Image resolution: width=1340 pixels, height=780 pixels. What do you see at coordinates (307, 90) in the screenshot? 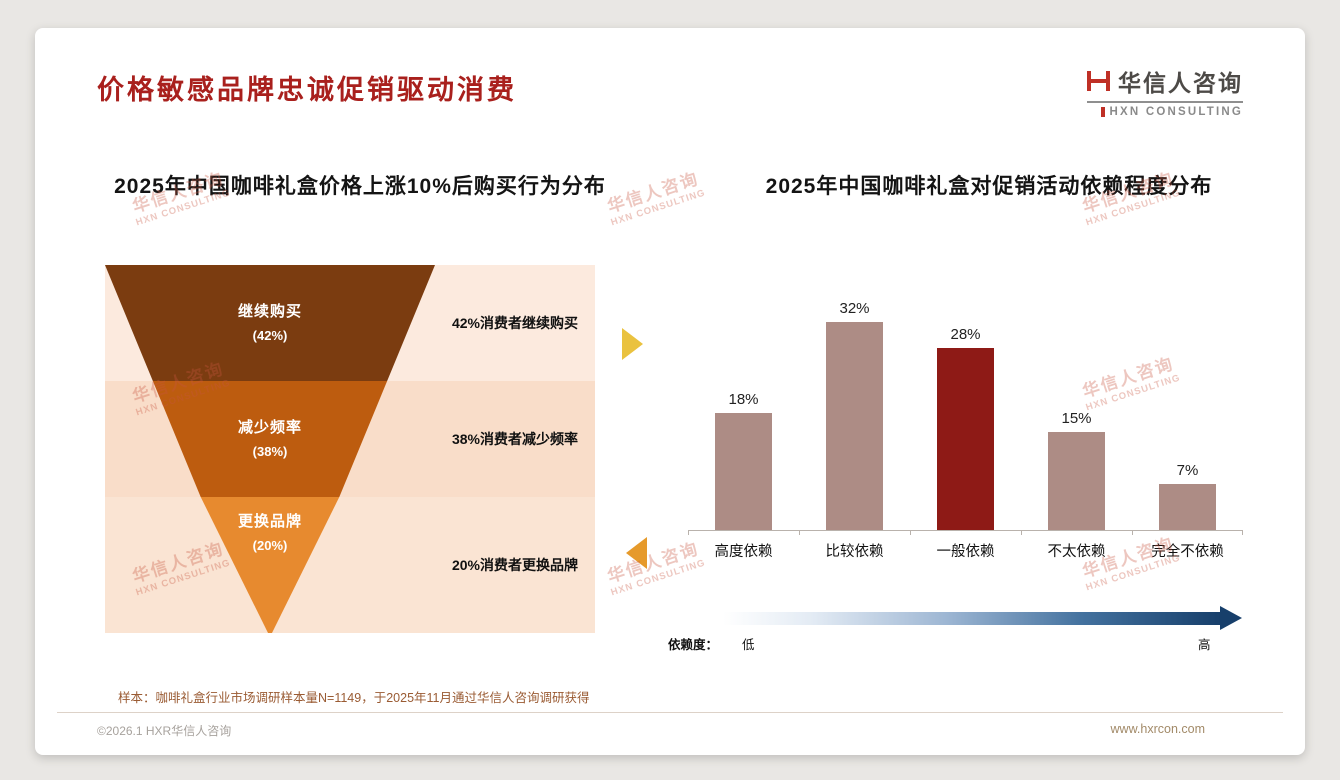
I see `page-title: 价格敏感品牌忠诚促销驱动消费` at bounding box center [307, 90].